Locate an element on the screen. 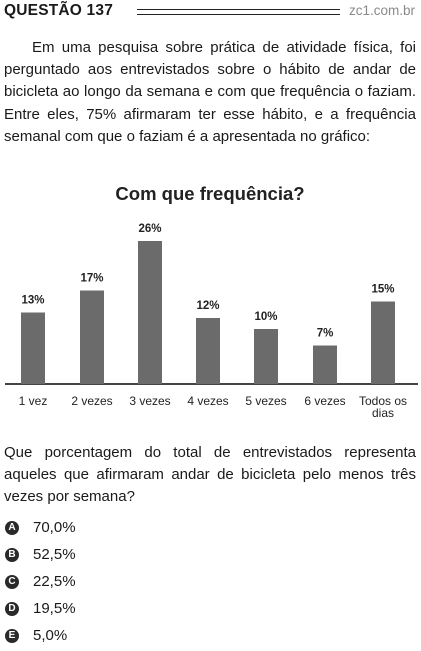  x-tick-label: 3 vezes is located at coordinates (149, 401).